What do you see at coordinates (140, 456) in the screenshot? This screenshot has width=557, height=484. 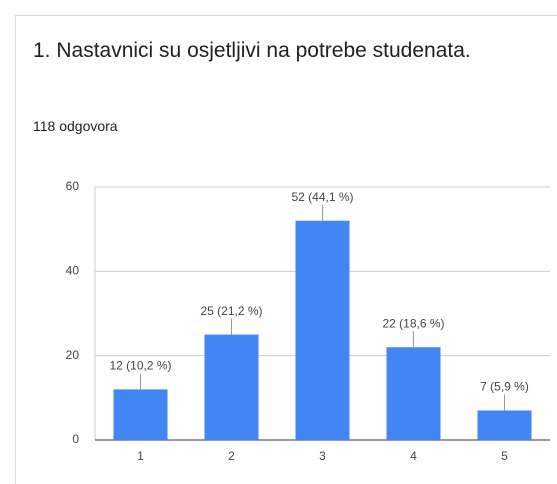 I see `x-tick-label: 1` at bounding box center [140, 456].